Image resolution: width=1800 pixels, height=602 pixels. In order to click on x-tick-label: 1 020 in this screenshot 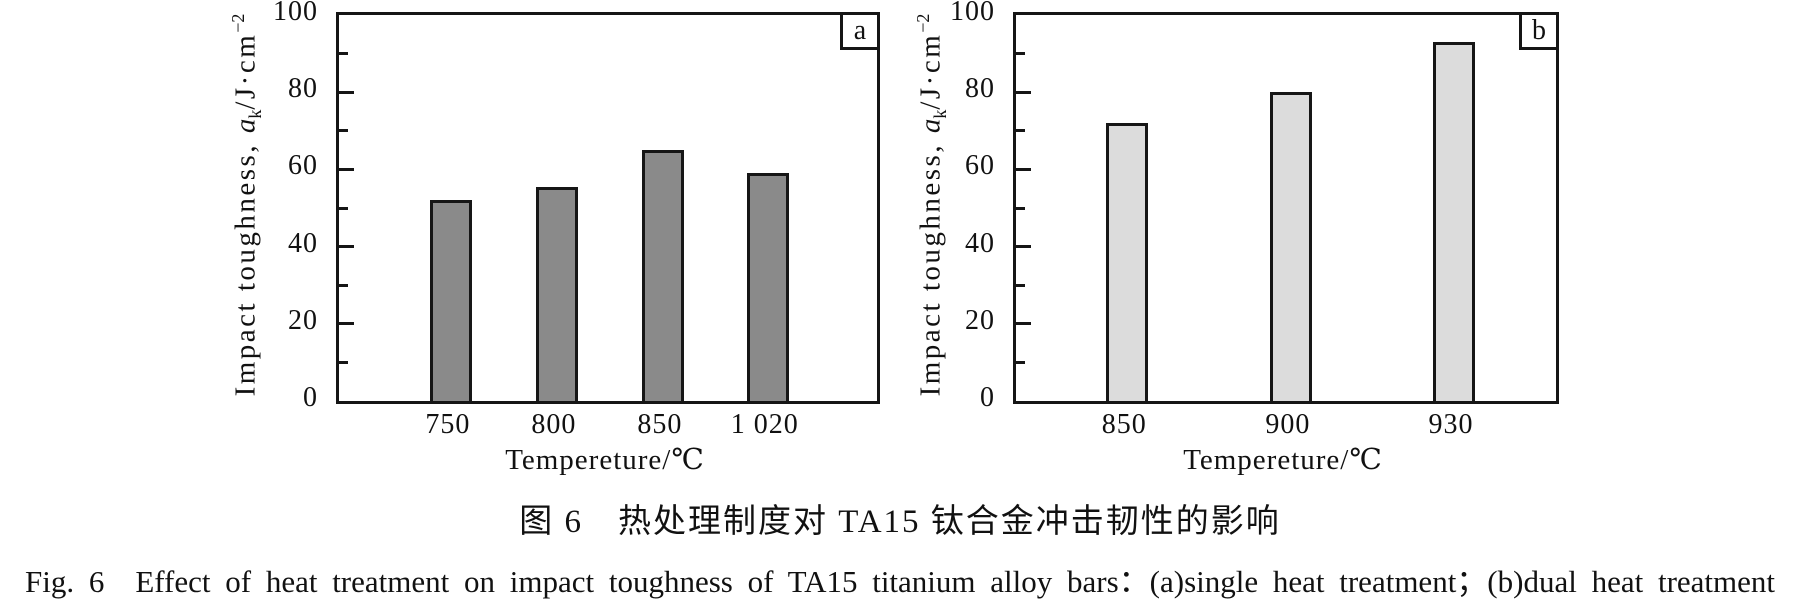, I will do `click(764, 424)`.